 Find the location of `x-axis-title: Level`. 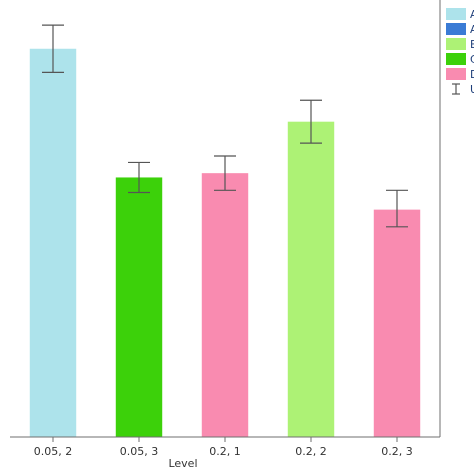

x-axis-title: Level is located at coordinates (182, 463).